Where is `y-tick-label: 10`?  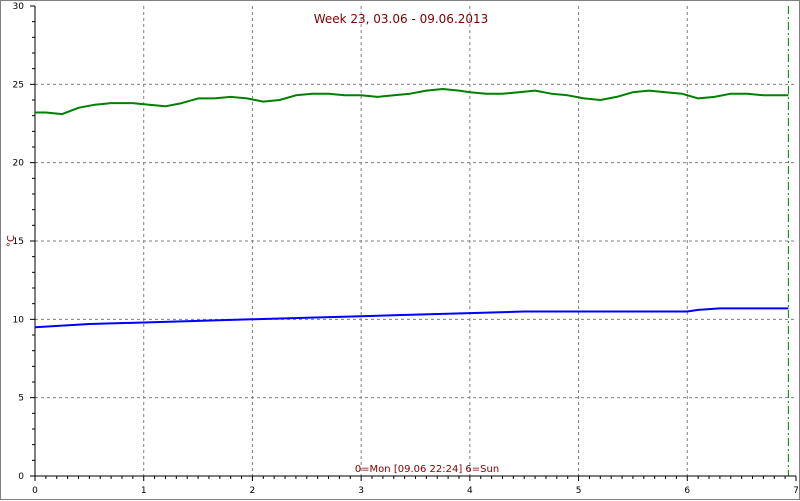
y-tick-label: 10 is located at coordinates (19, 320).